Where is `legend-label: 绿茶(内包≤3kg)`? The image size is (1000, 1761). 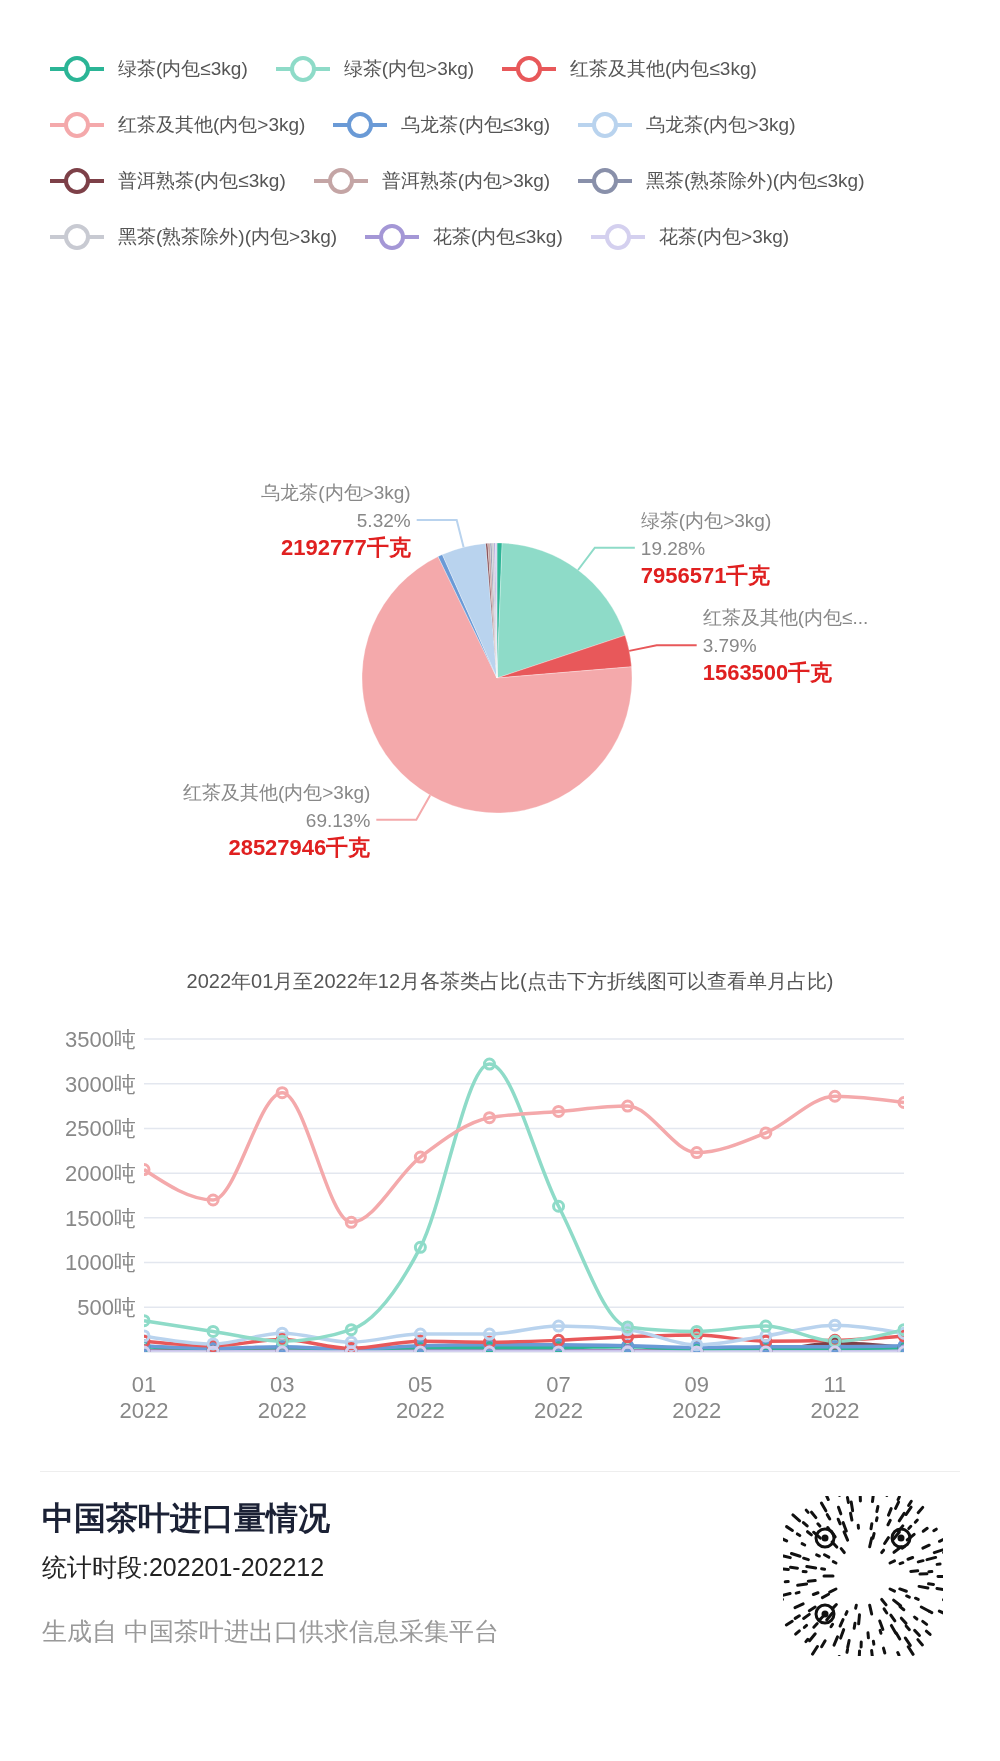
legend-label: 绿茶(内包≤3kg) is located at coordinates (183, 69).